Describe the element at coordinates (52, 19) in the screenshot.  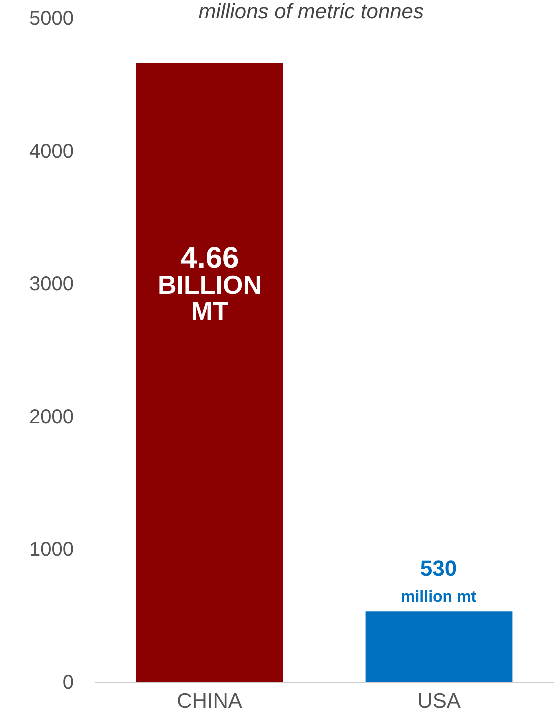
I see `y-tick-label: 5000` at that location.